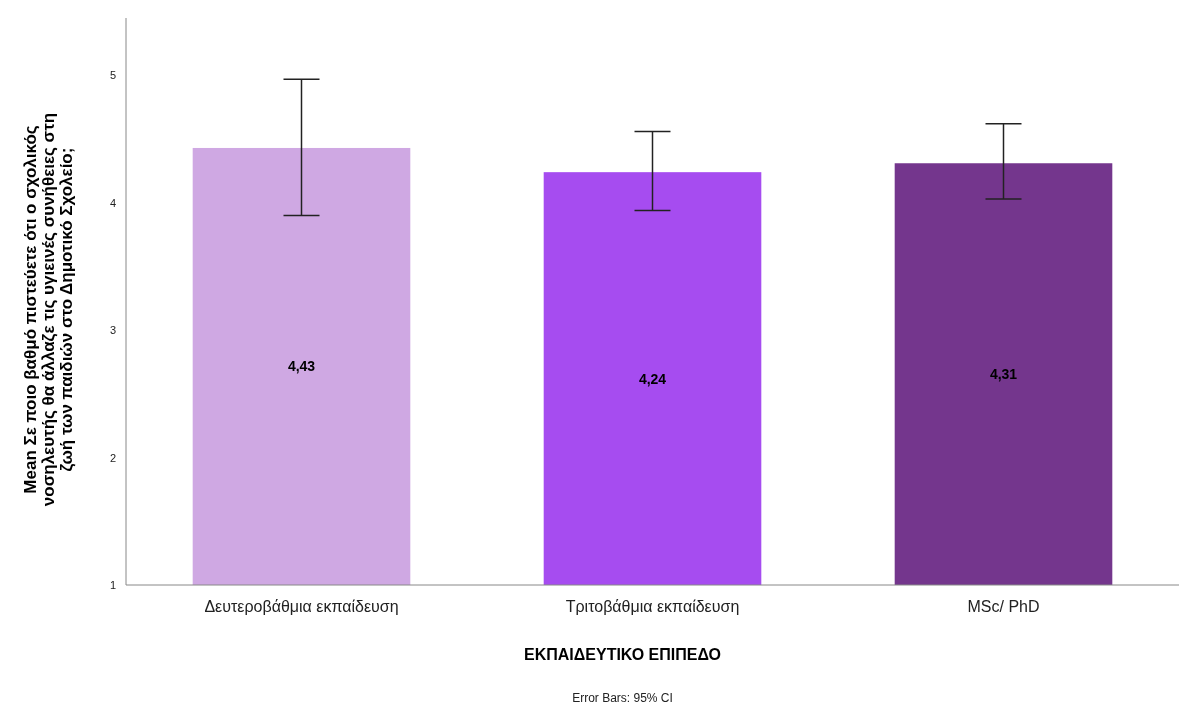 The width and height of the screenshot is (1179, 708). I want to click on y-axis-title: Mean Σε ποιο βαθμό πιστεύετε ότι ο σχολικός νοσηλευτής θα άλλαζε τις υγιεινές συνήθειες στη ζωή των παιδιών στο Δημοτικό Σχολείο;, so click(48, 309).